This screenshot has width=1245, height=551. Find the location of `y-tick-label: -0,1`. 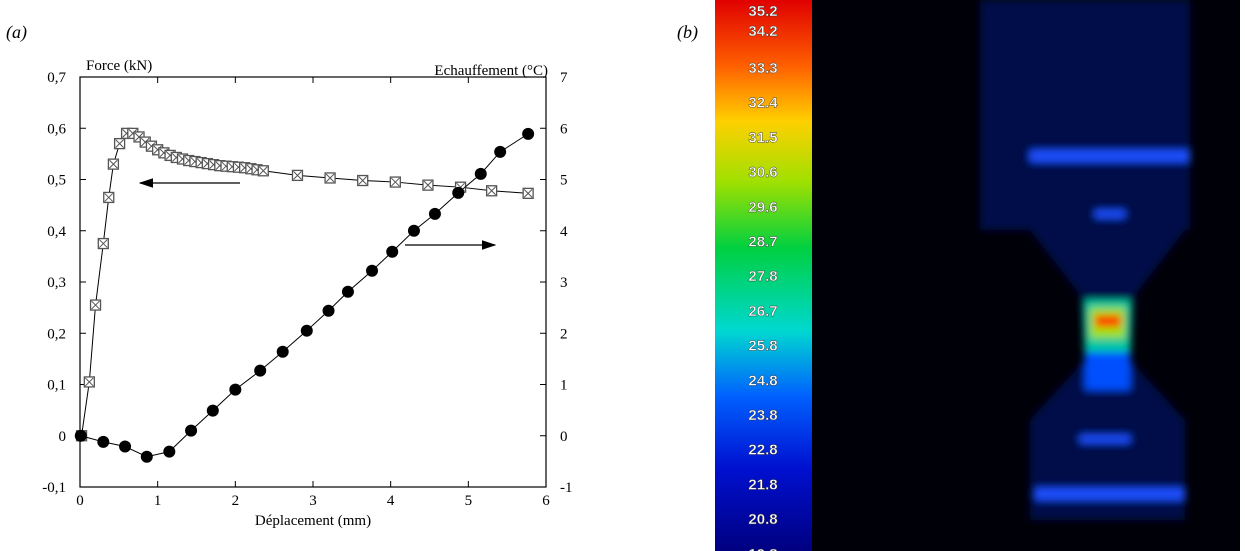

y-tick-label: -0,1 is located at coordinates (54, 488).